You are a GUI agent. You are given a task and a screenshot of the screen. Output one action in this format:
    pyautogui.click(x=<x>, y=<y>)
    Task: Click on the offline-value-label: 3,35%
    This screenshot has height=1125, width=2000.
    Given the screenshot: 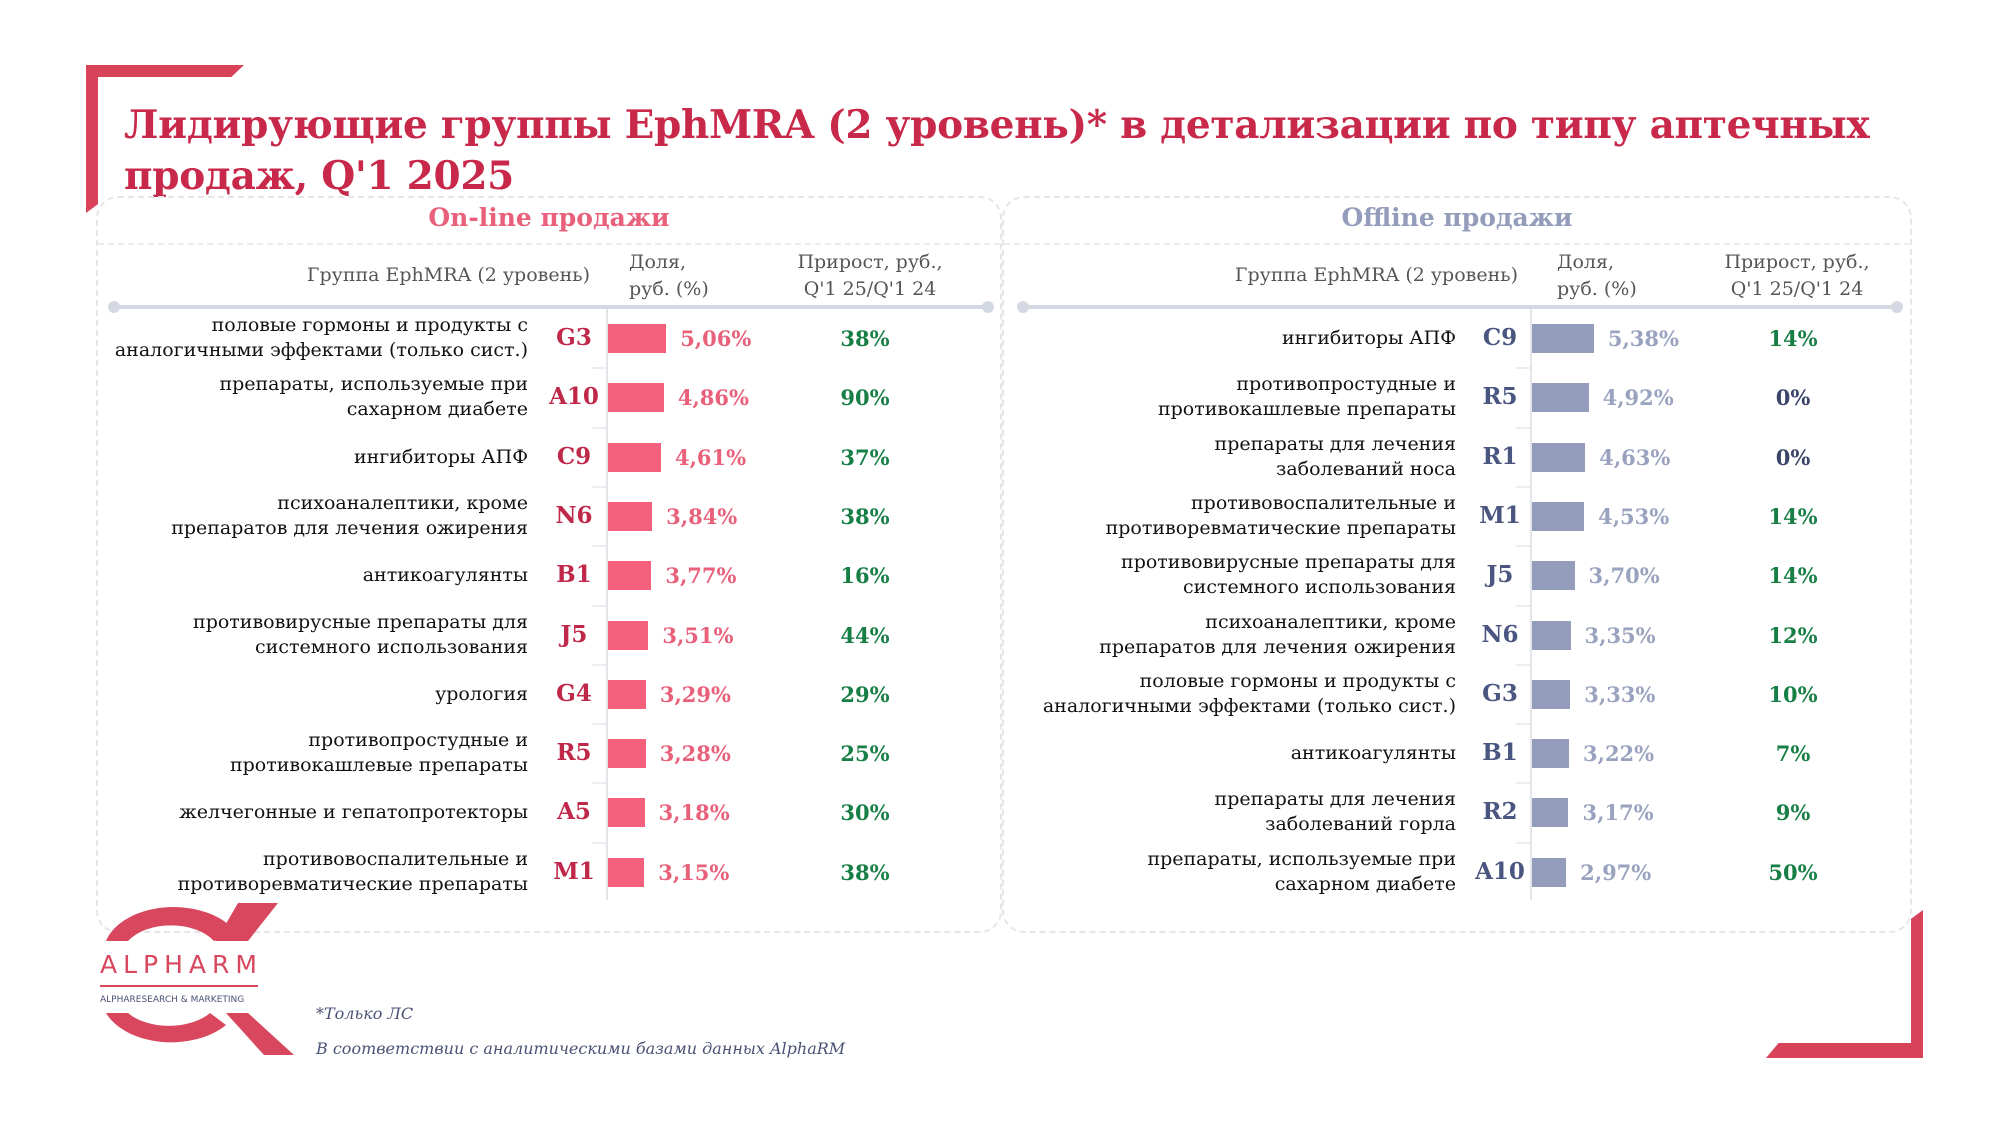 What is the action you would take?
    pyautogui.click(x=1620, y=635)
    